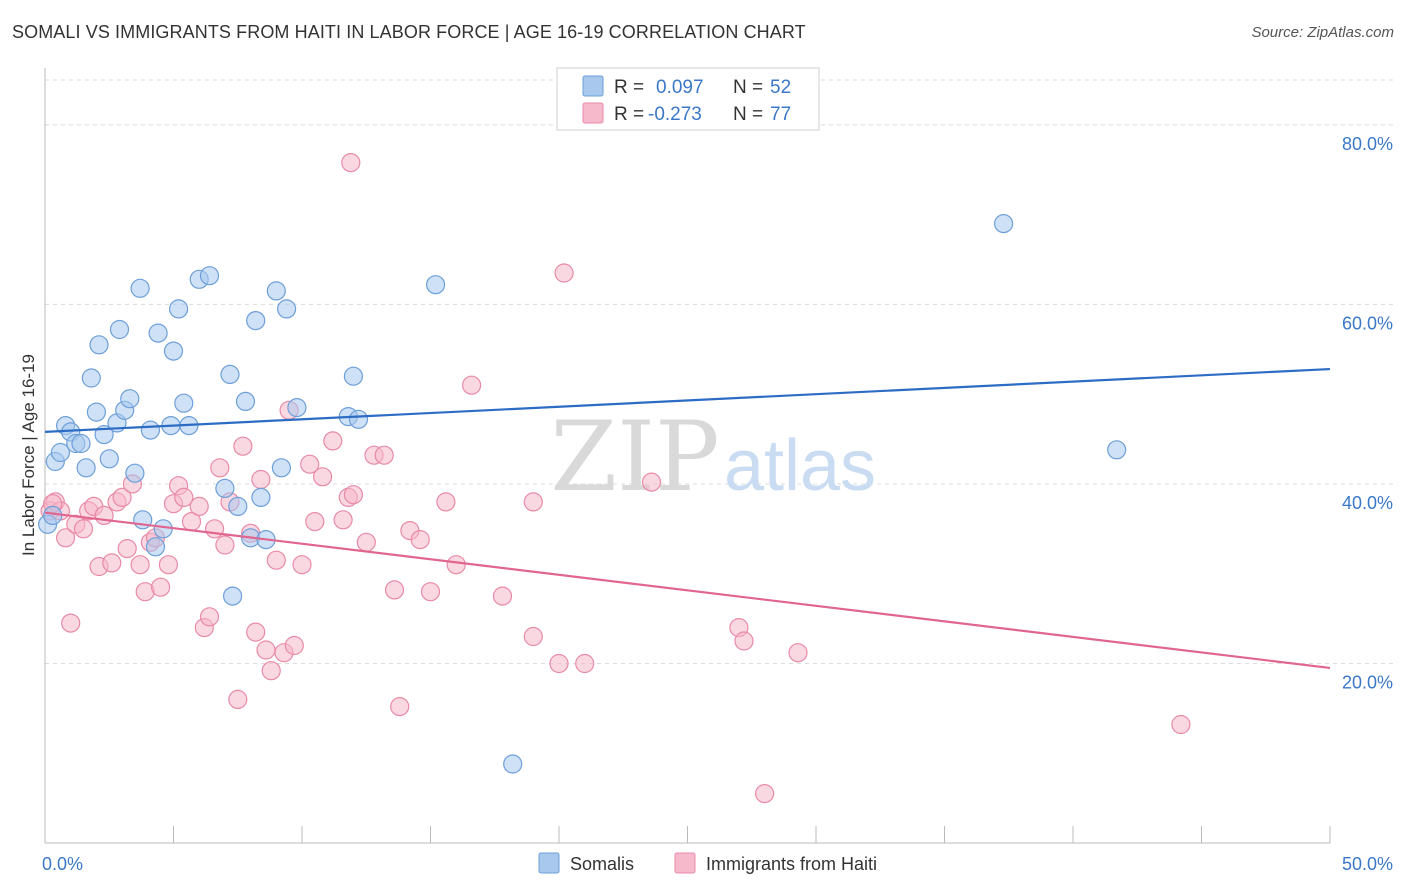 Image resolution: width=1406 pixels, height=892 pixels. I want to click on watermark-atlas: atlas, so click(800, 466).